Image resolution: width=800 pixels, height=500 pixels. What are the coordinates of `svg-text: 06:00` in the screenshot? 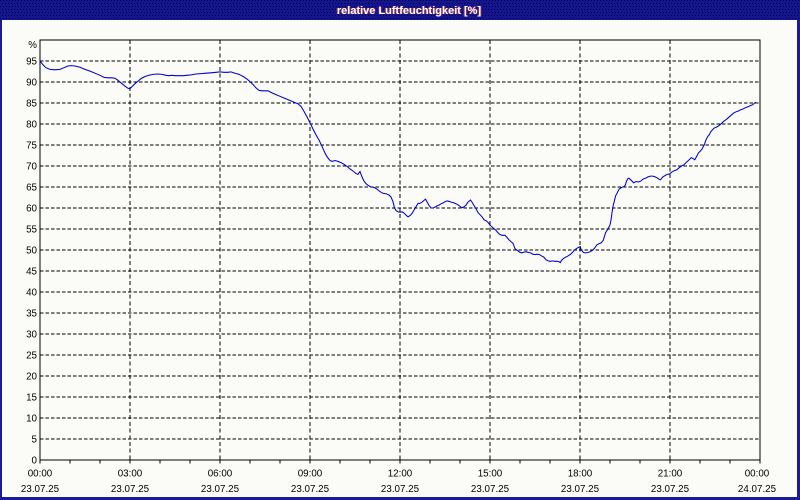 It's located at (220, 474).